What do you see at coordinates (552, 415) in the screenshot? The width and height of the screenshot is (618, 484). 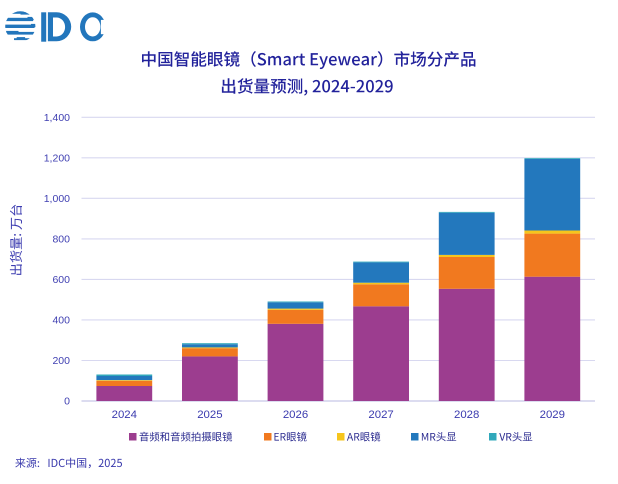 I see `svg-text: 2029` at bounding box center [552, 415].